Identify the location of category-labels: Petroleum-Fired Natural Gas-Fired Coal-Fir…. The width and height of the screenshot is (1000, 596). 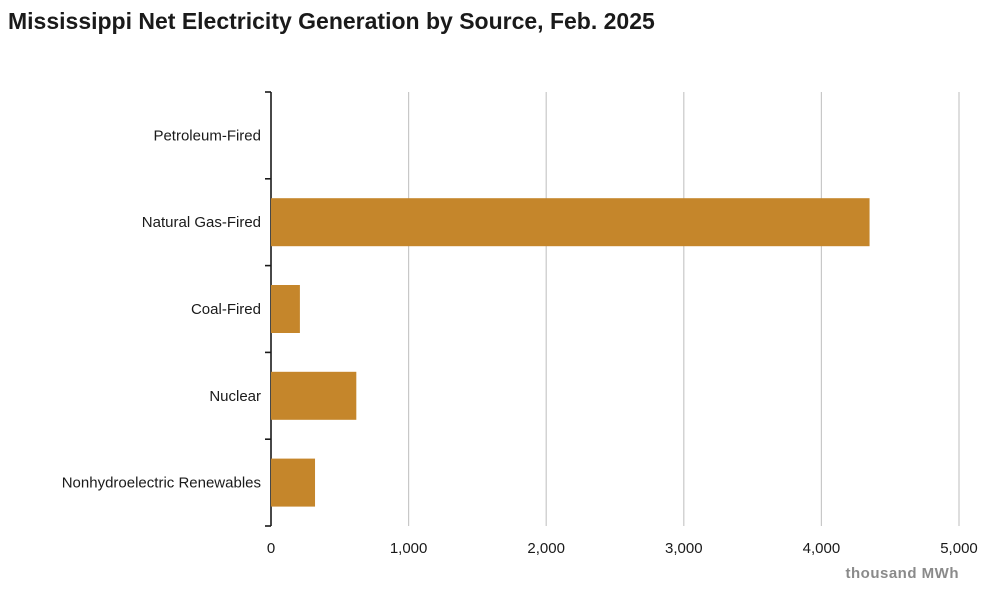
(161, 309).